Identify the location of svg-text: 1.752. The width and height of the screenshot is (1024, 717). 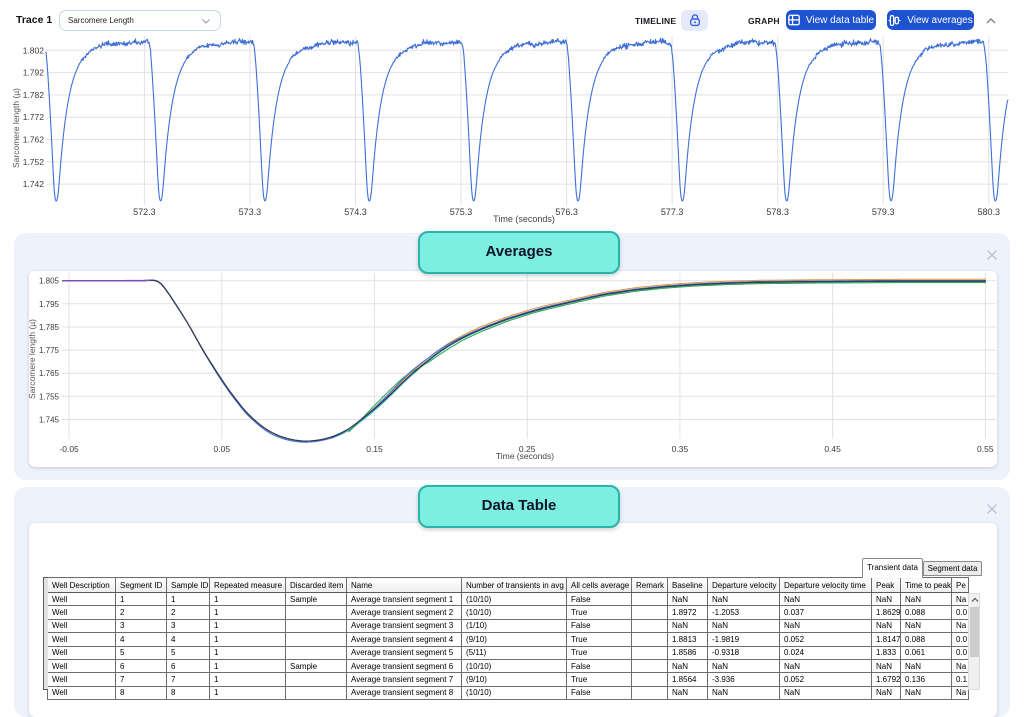
(34, 162).